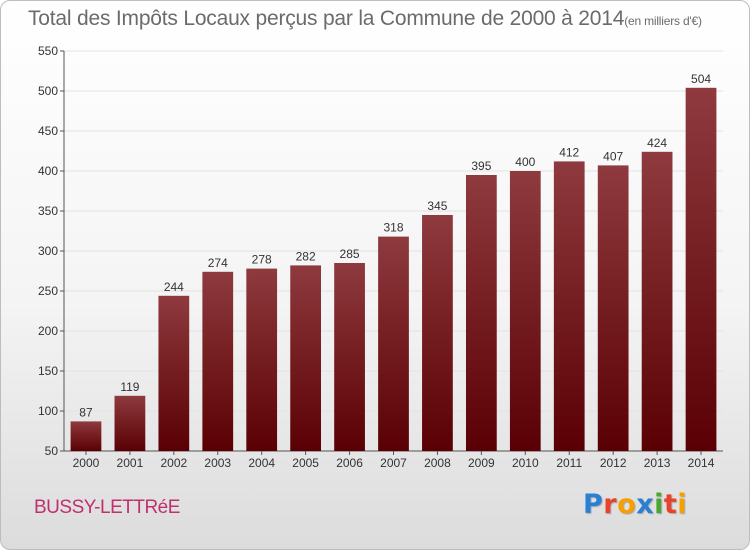 Image resolution: width=750 pixels, height=550 pixels. Describe the element at coordinates (174, 287) in the screenshot. I see `value-label-2002: 244` at that location.